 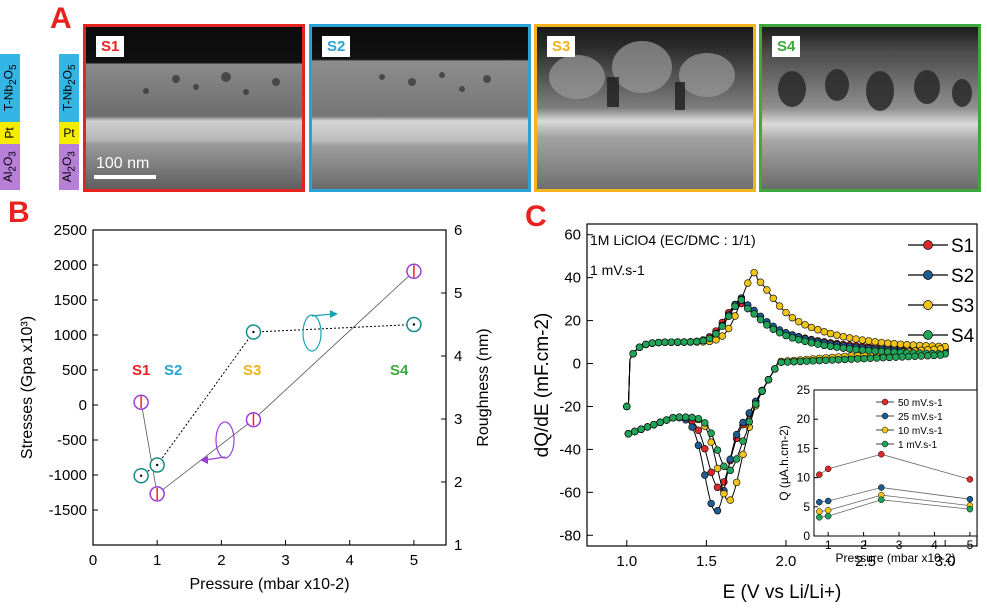 I want to click on inset-legend-label: 1 mV.s-1, so click(x=918, y=445).